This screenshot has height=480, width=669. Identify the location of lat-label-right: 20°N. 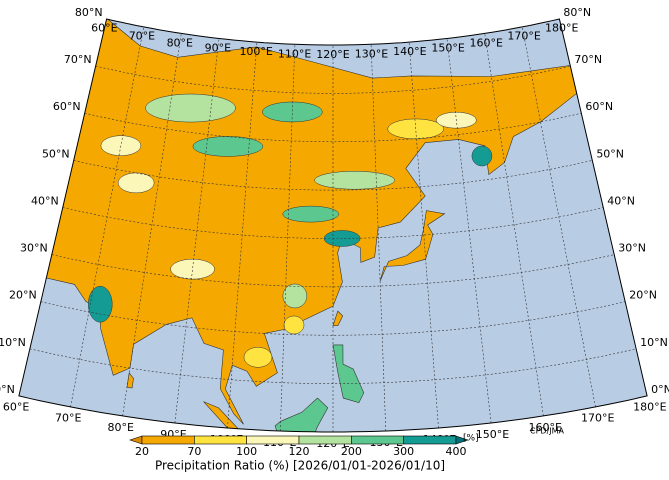
(643, 295).